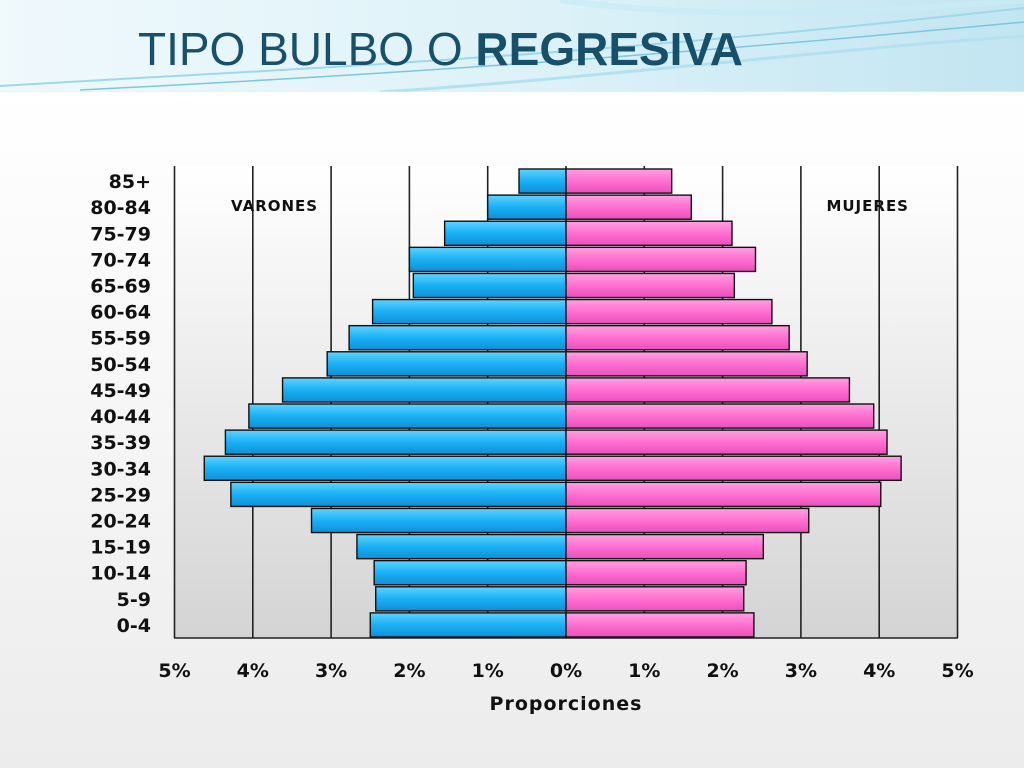 The image size is (1024, 768). I want to click on slide-title: TIPO BULBO O REGRESIVA, so click(440, 49).